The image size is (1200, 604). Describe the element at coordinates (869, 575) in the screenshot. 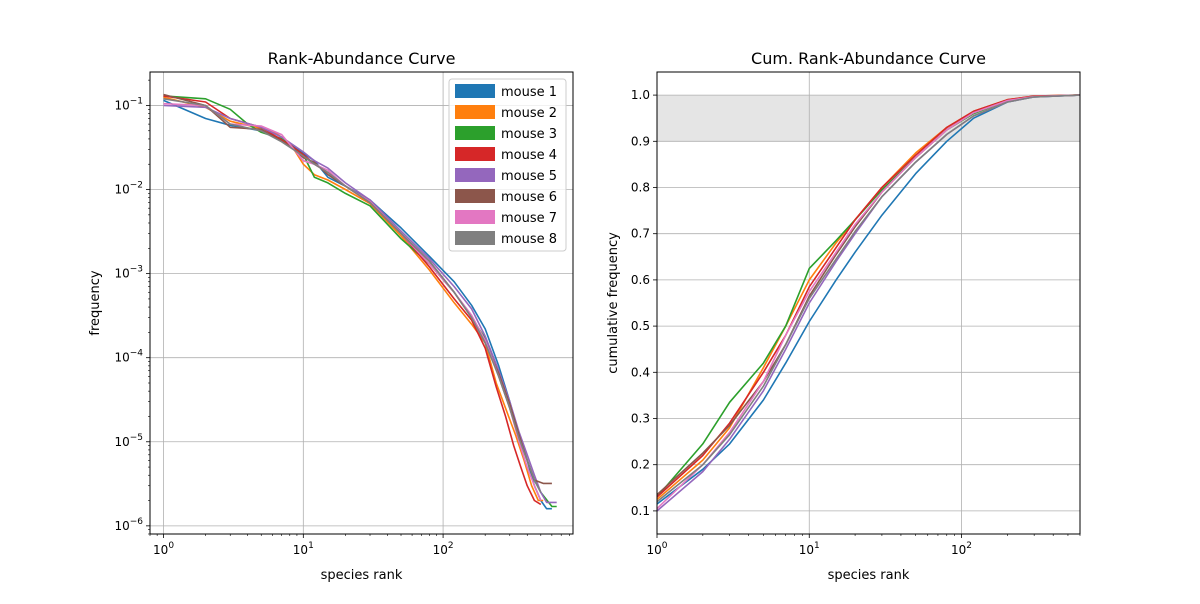

I see `right-x-axis-label: species rank` at that location.